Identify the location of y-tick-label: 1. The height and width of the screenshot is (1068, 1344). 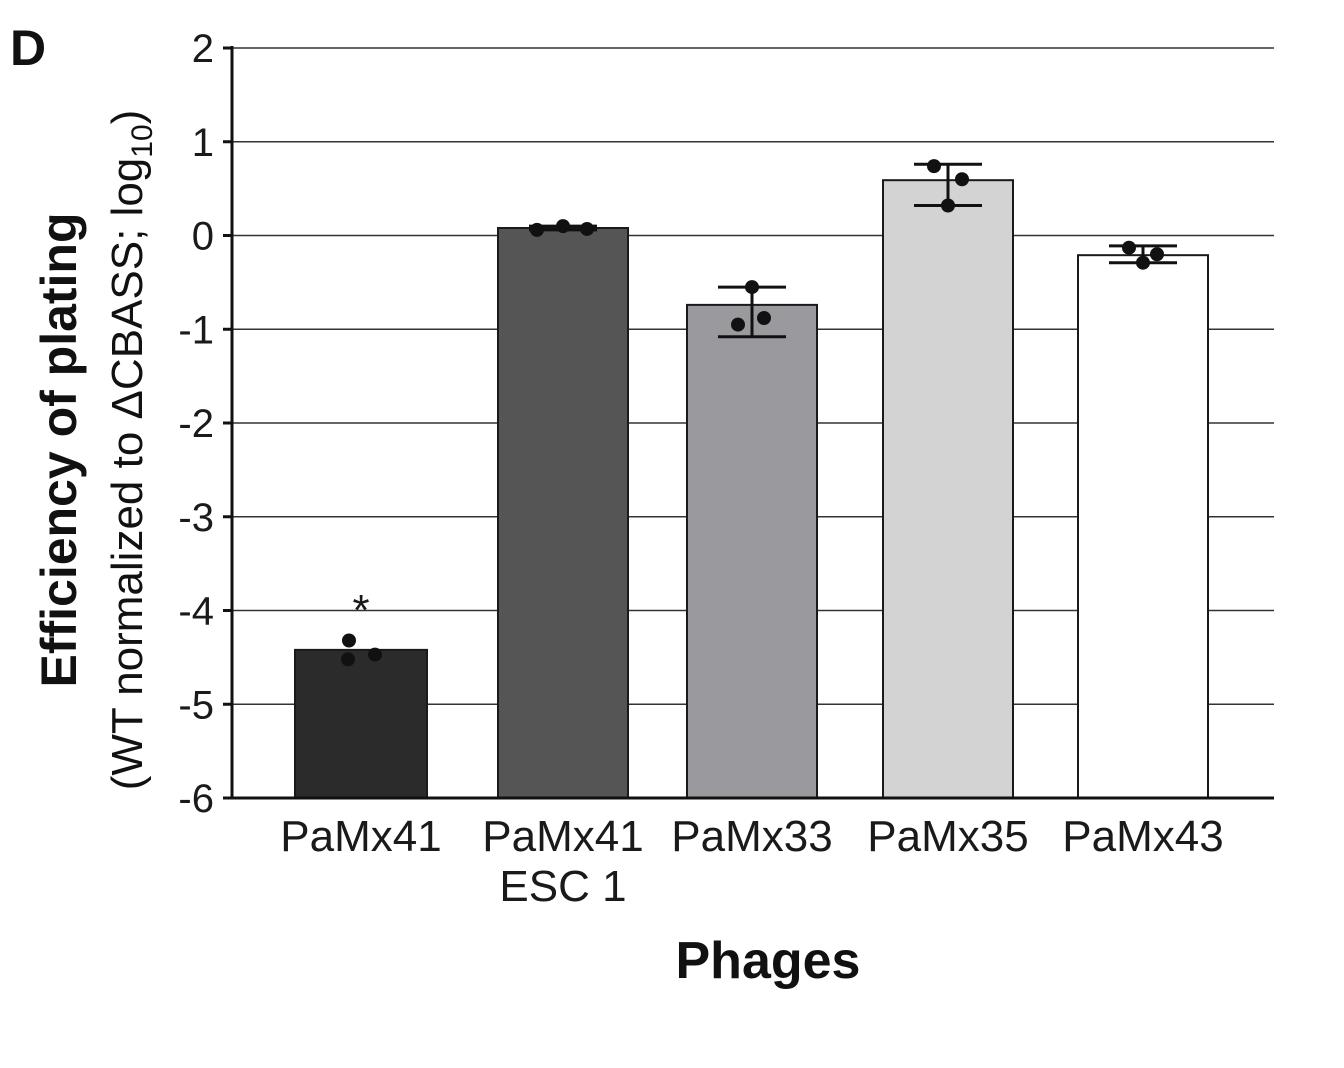
(203, 143).